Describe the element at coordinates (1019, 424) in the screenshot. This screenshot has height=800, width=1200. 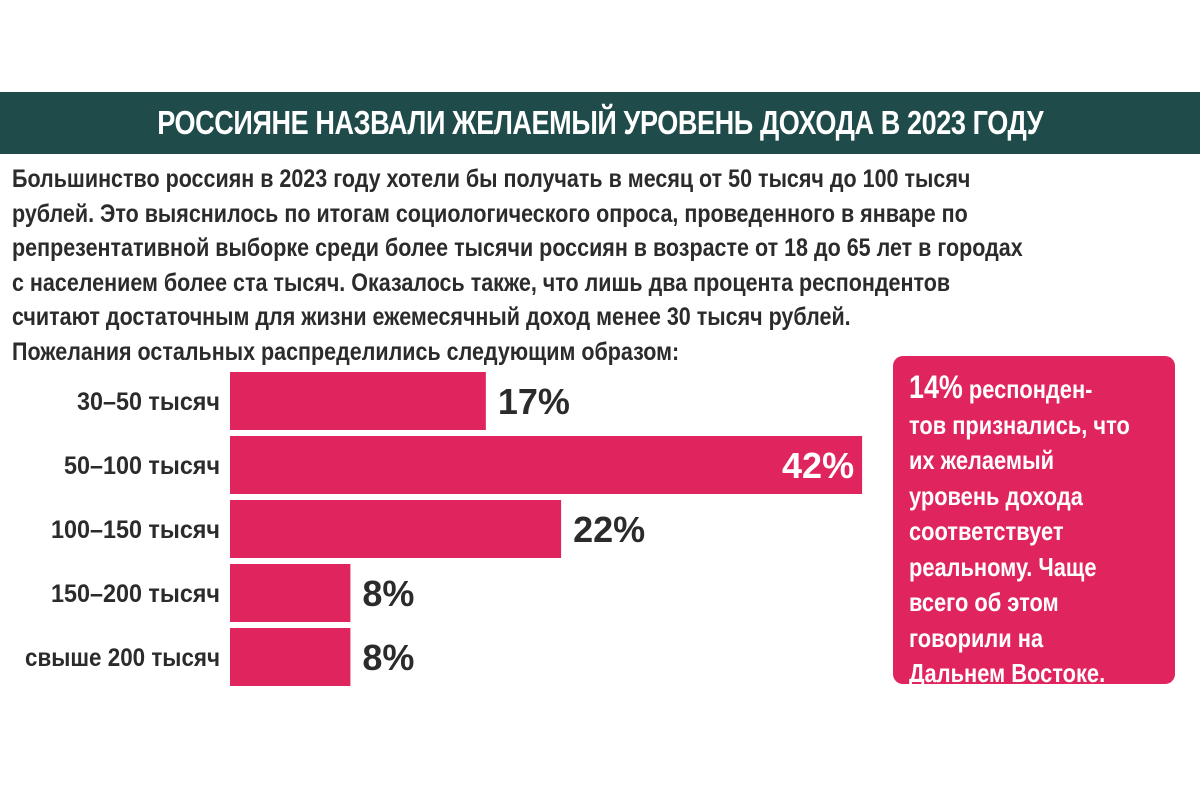
I see `callout-line: тов признались, что` at that location.